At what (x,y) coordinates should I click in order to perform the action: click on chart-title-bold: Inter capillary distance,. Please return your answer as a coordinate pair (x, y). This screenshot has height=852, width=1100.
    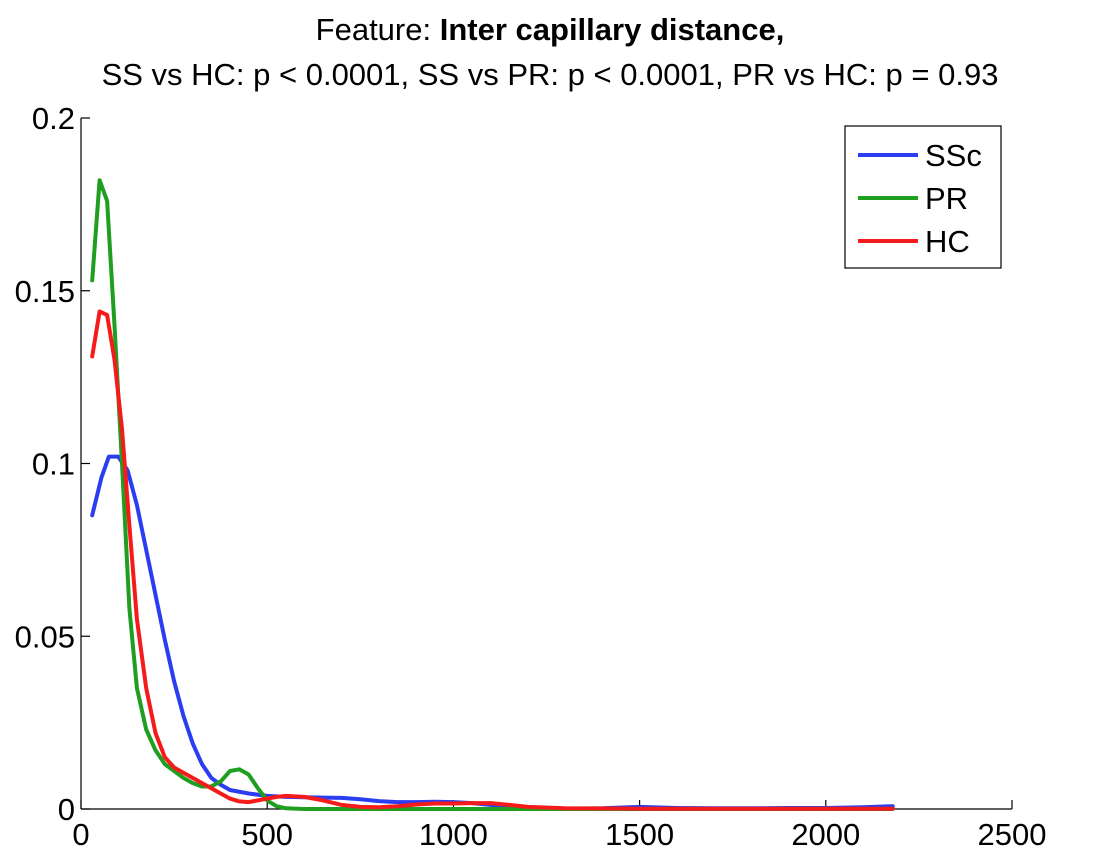
    Looking at the image, I should click on (612, 29).